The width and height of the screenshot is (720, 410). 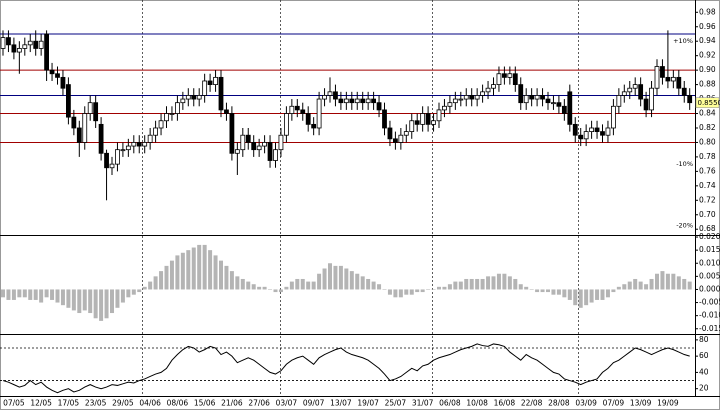 I want to click on last-price-label: 0.8550, so click(x=709, y=103).